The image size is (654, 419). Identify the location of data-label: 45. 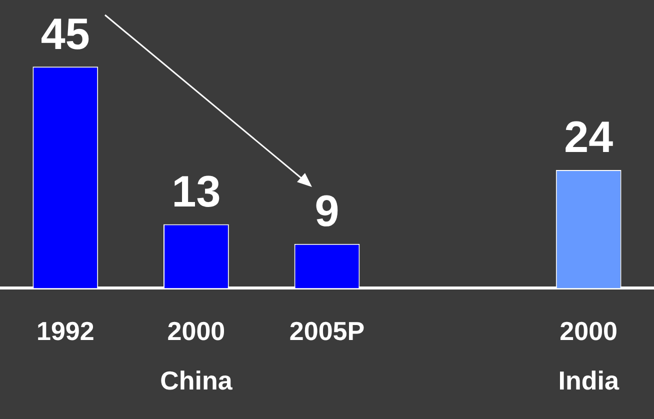
(65, 34).